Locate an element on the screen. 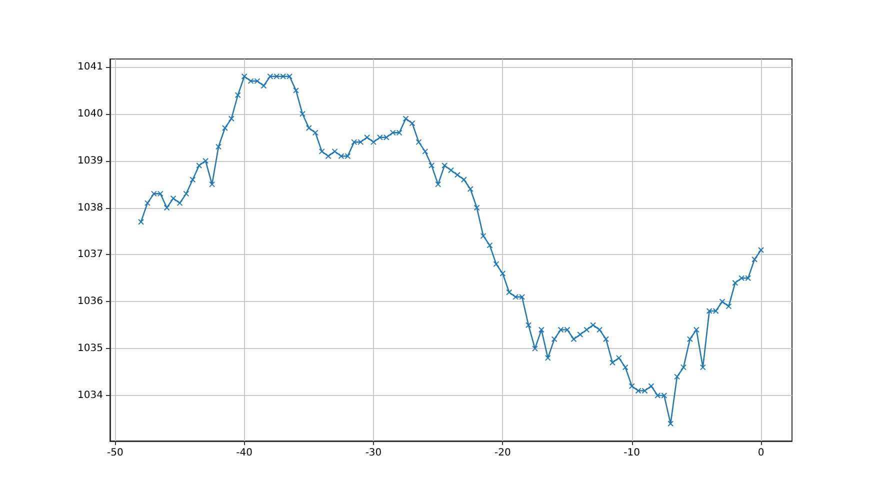  y-tick-label: 1034 is located at coordinates (90, 395).